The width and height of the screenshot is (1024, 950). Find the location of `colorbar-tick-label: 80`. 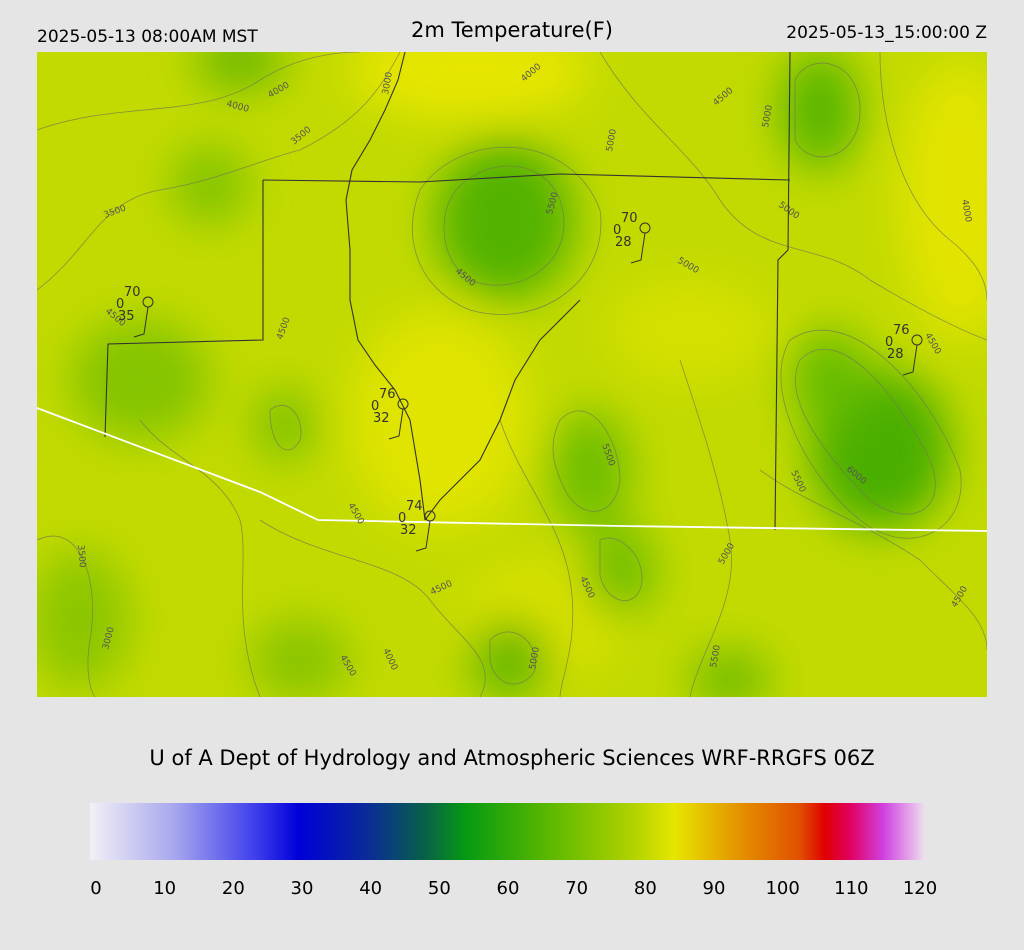

colorbar-tick-label: 80 is located at coordinates (645, 888).